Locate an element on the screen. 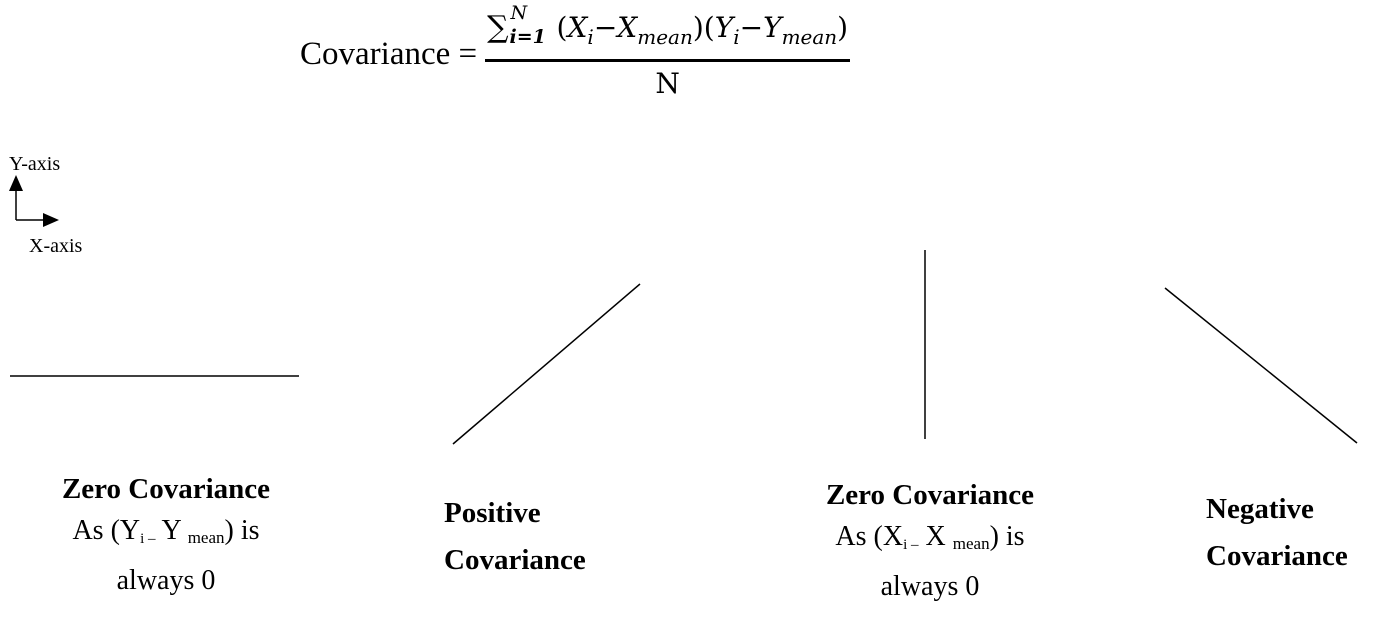 This screenshot has height=617, width=1400. paren-close-2: ) is located at coordinates (843, 27).